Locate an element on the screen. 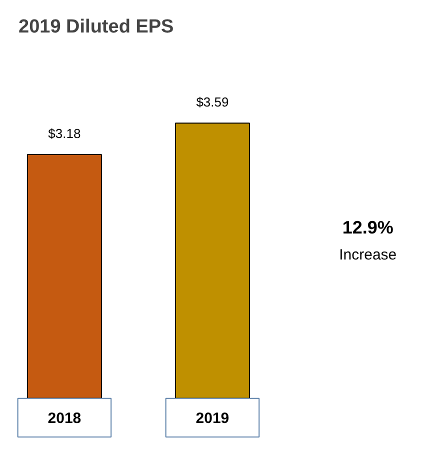 This screenshot has width=426, height=475. text: Increase is located at coordinates (368, 255).